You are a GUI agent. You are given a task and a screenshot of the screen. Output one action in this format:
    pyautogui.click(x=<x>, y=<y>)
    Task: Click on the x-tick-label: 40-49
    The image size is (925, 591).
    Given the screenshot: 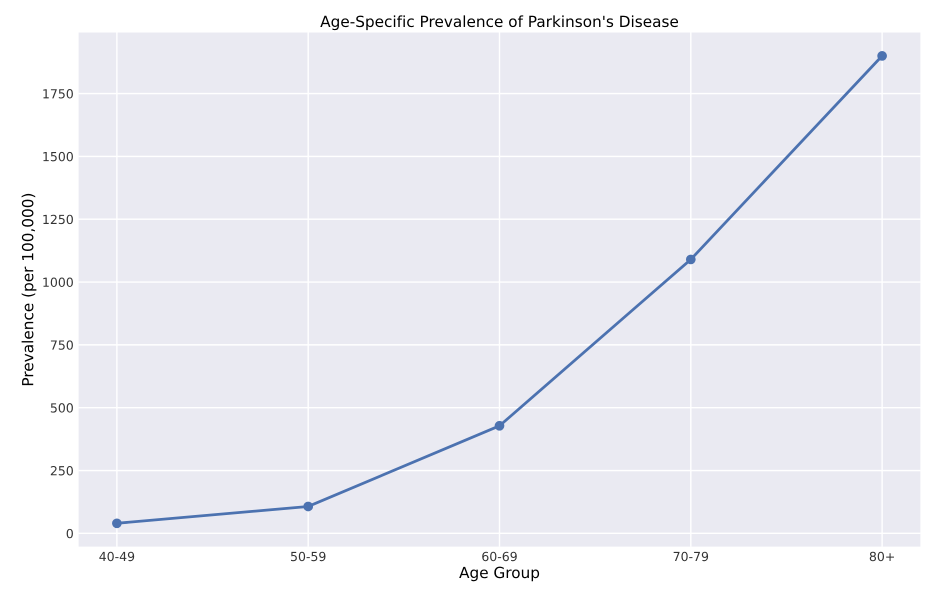 What is the action you would take?
    pyautogui.click(x=116, y=557)
    